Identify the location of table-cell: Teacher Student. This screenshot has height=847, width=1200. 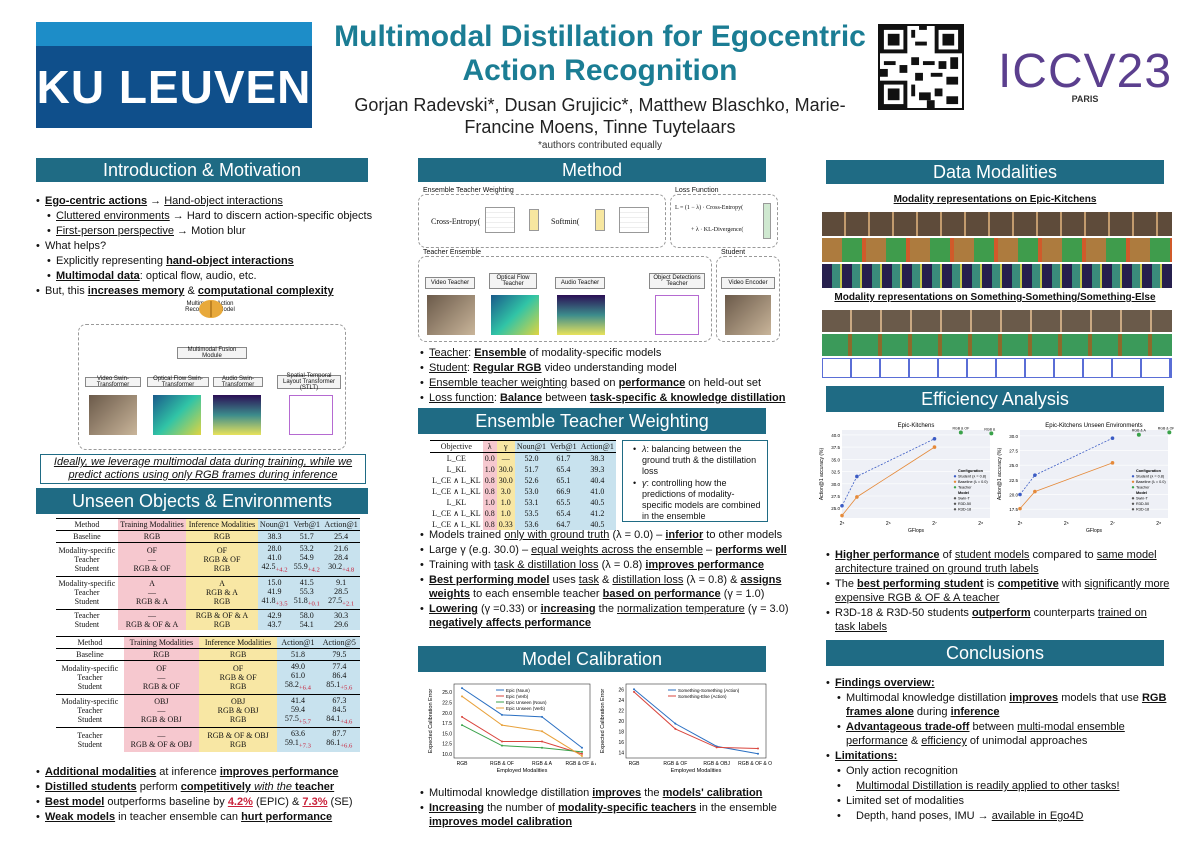
(87, 620).